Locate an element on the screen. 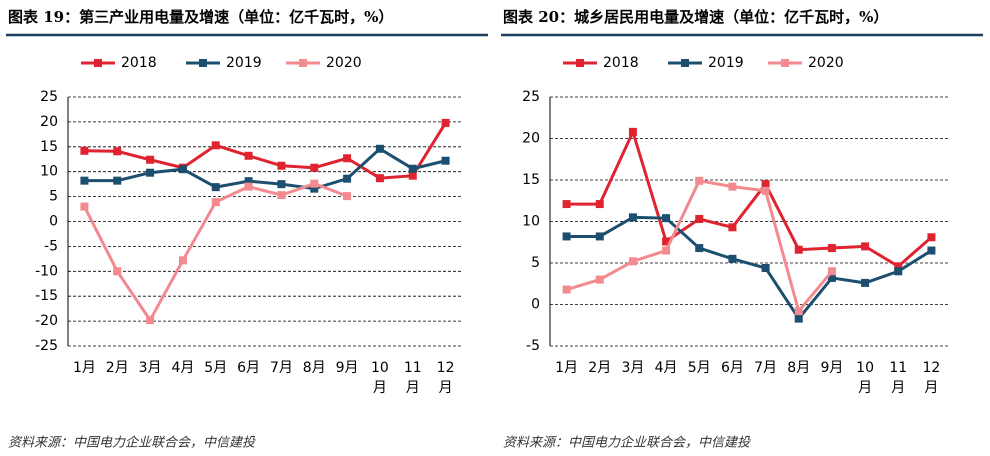 The width and height of the screenshot is (990, 456). x-tick-label: 9月 is located at coordinates (831, 368).